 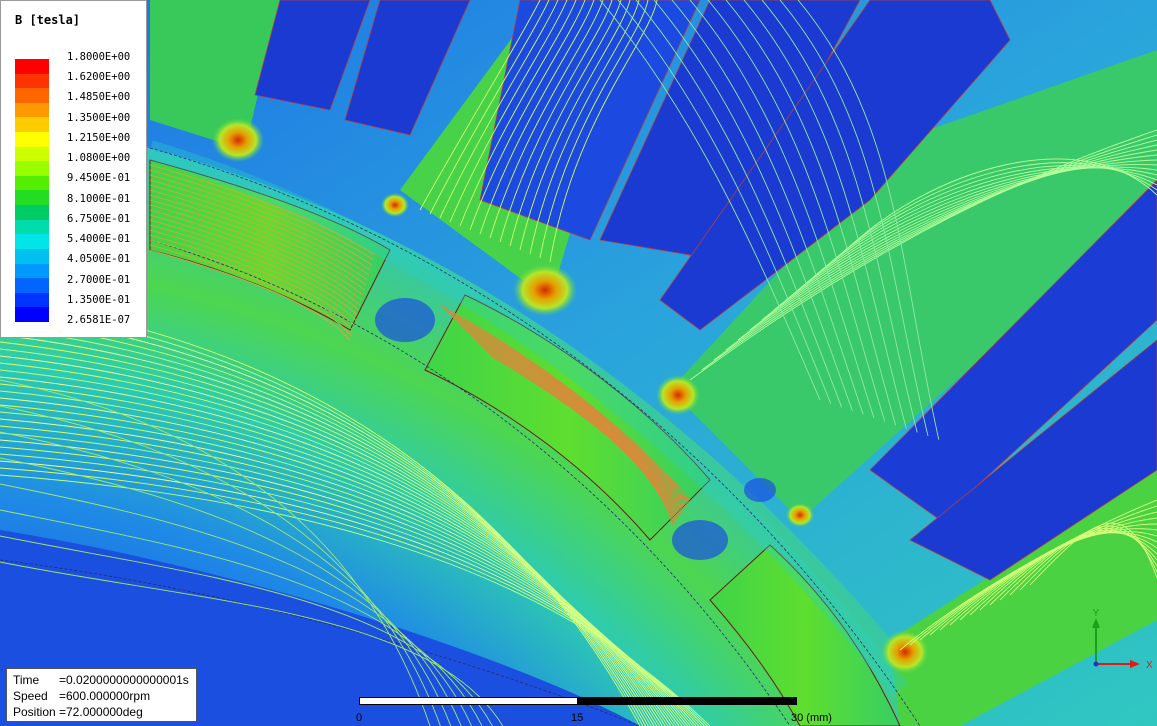 What do you see at coordinates (30, 696) in the screenshot?
I see `speed-label: Speed` at bounding box center [30, 696].